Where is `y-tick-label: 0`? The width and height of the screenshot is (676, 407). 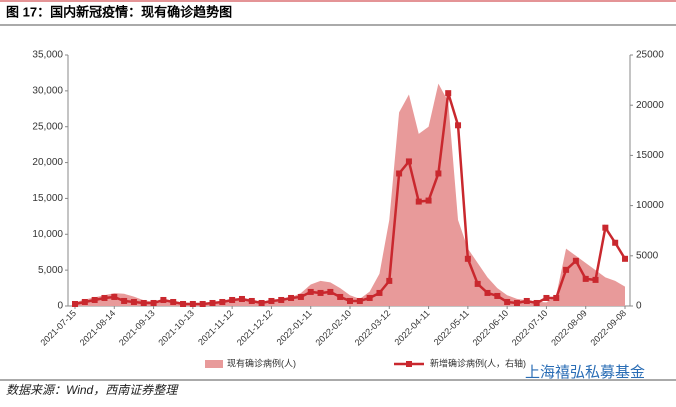 y-tick-label: 0 is located at coordinates (60, 306).